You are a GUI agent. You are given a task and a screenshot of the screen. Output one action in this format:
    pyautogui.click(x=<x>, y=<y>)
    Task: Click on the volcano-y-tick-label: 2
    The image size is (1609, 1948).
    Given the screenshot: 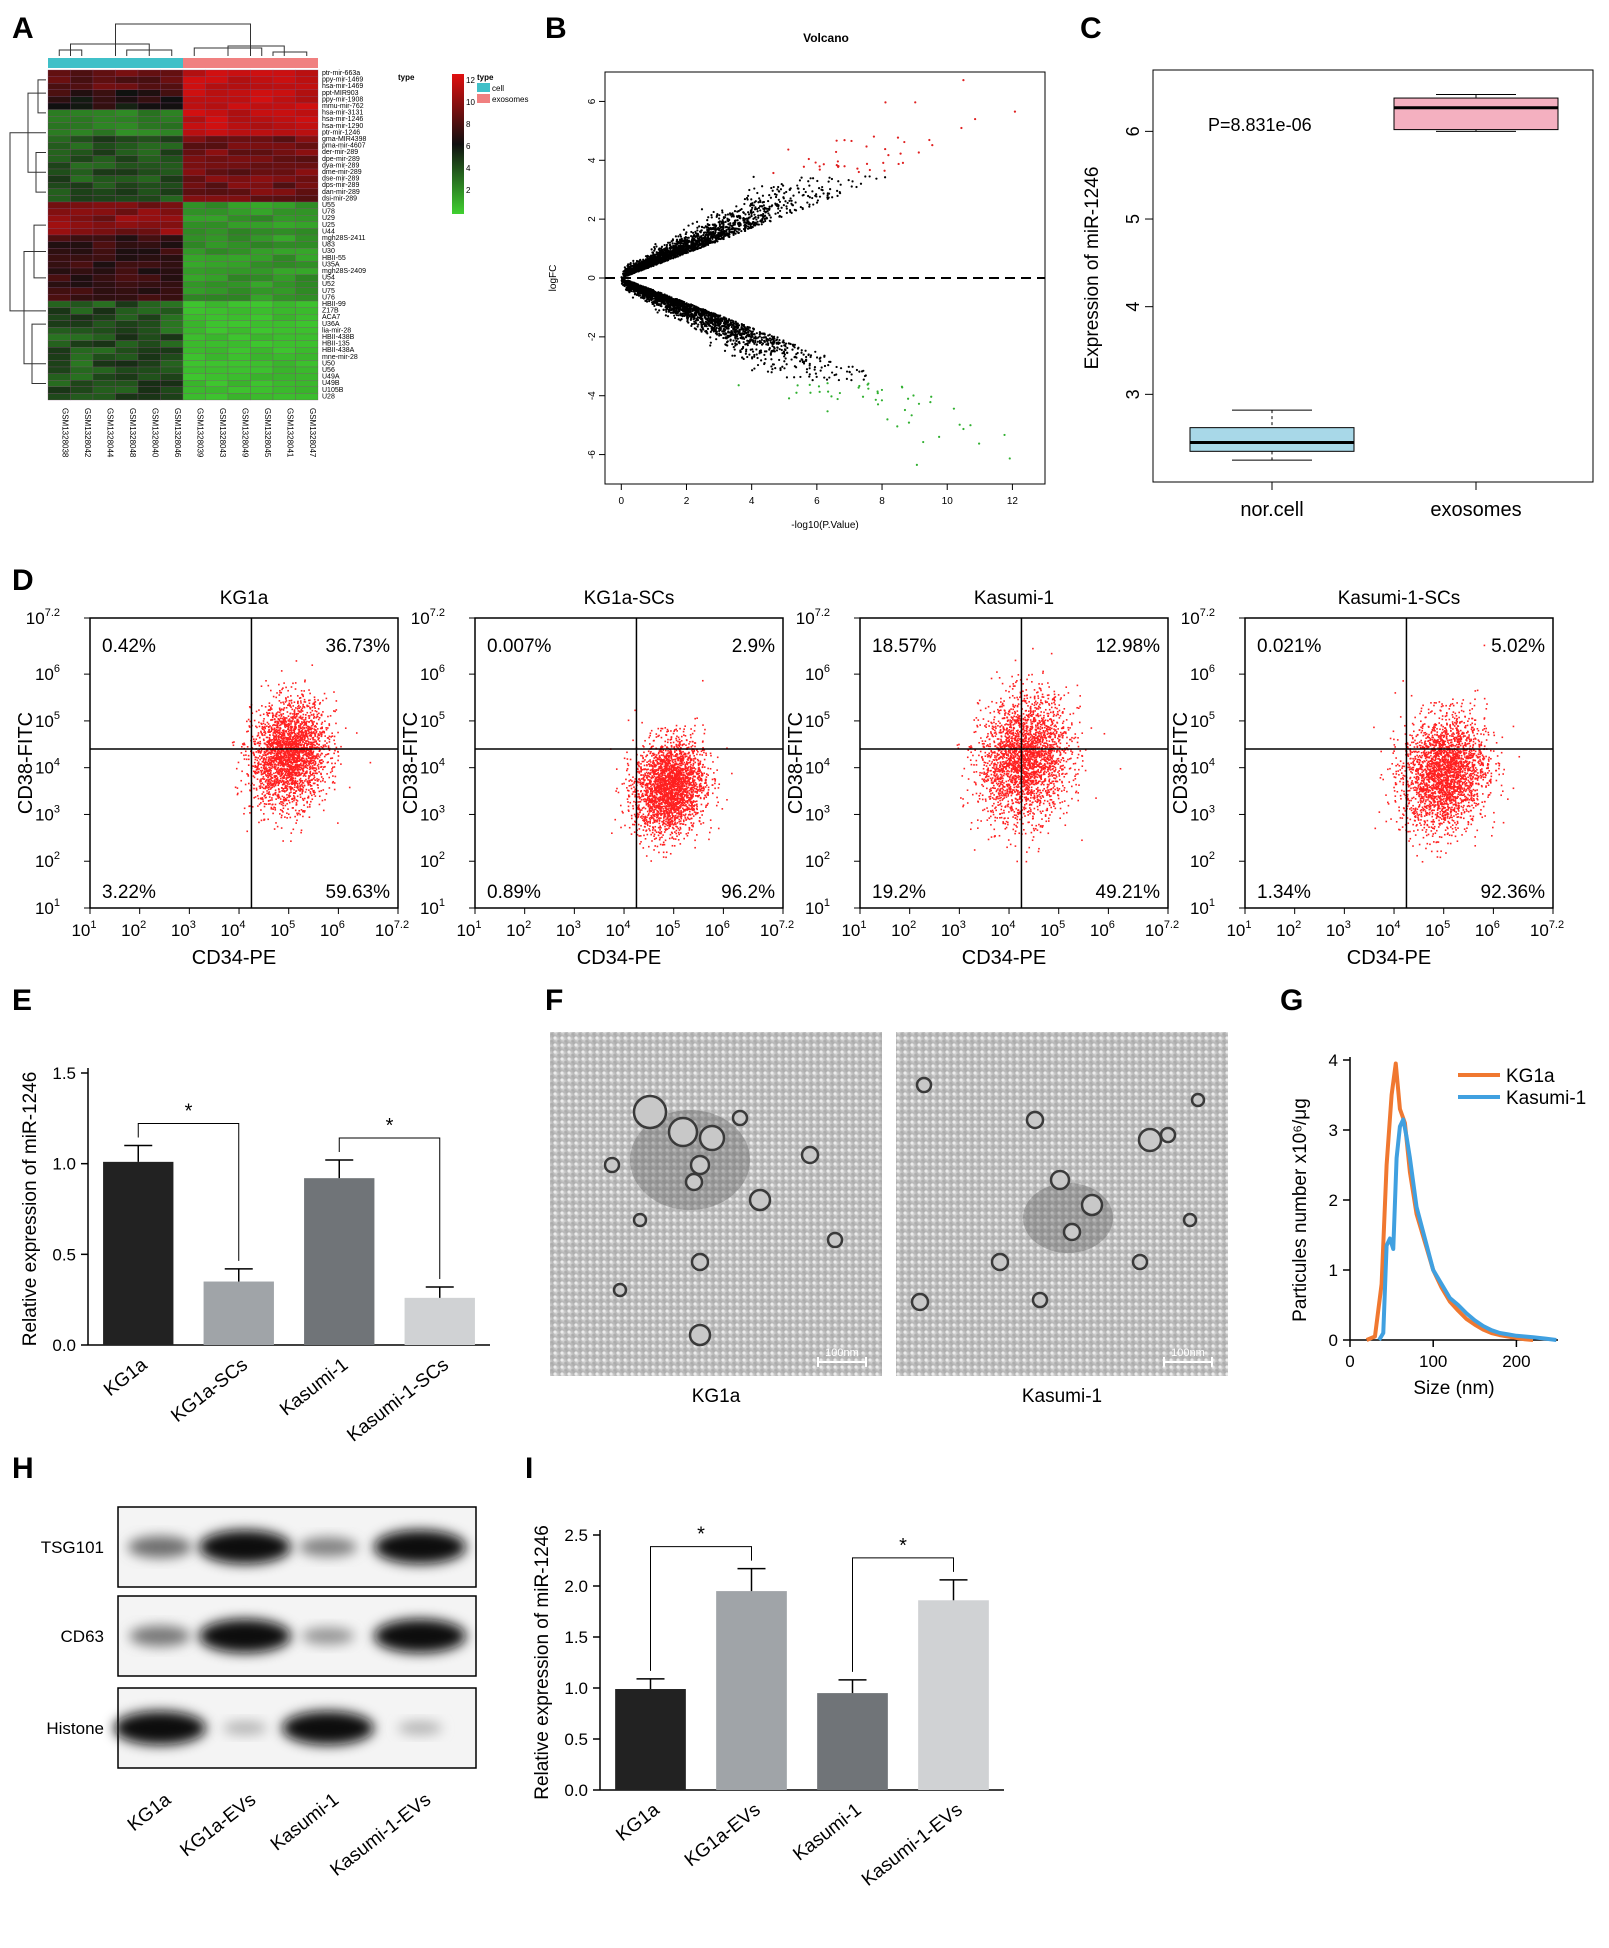 What is the action you would take?
    pyautogui.click(x=592, y=219)
    